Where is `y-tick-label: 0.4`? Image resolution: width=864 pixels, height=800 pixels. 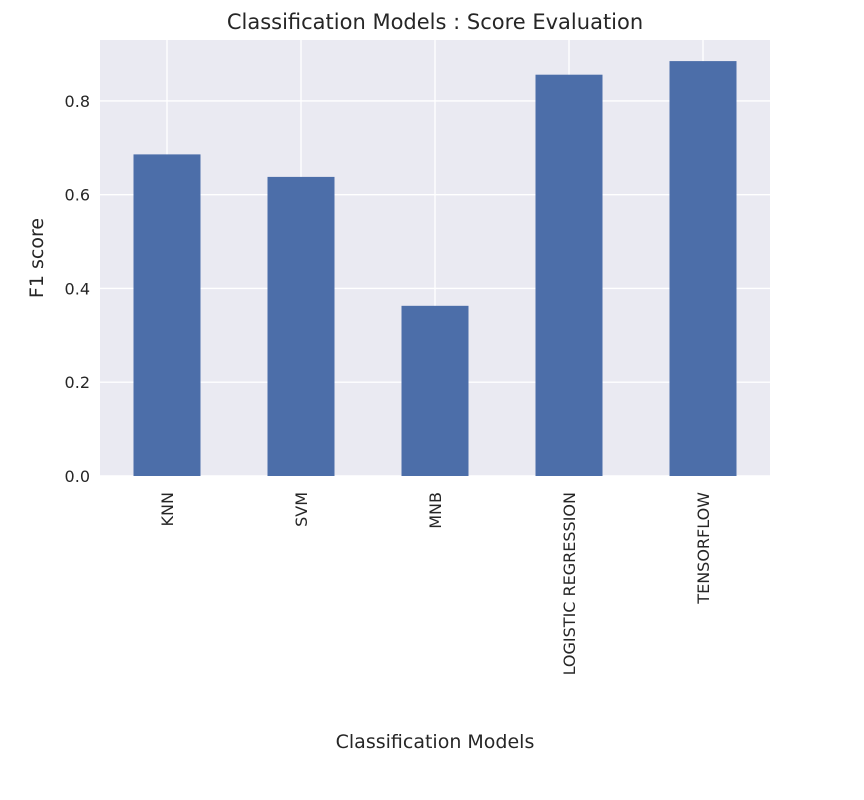
y-tick-label: 0.4 is located at coordinates (77, 288).